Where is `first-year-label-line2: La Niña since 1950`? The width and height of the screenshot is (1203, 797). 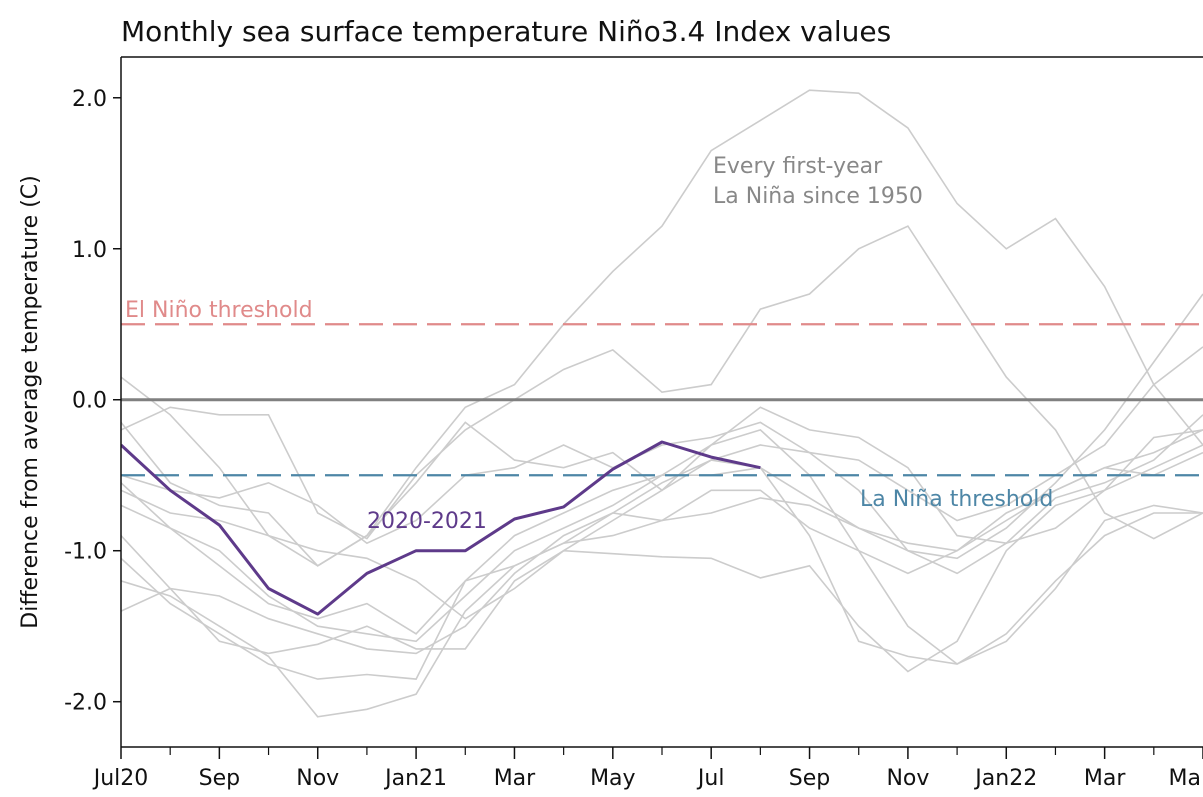 first-year-label-line2: La Niña since 1950 is located at coordinates (818, 196).